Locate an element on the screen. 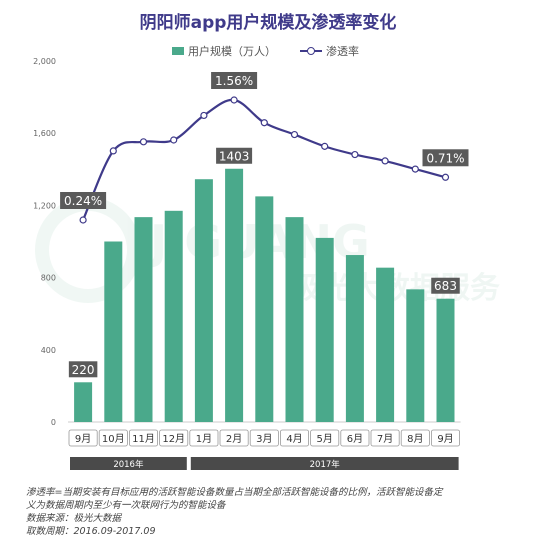 The width and height of the screenshot is (536, 547). line-value-label: 0.71% is located at coordinates (445, 158).